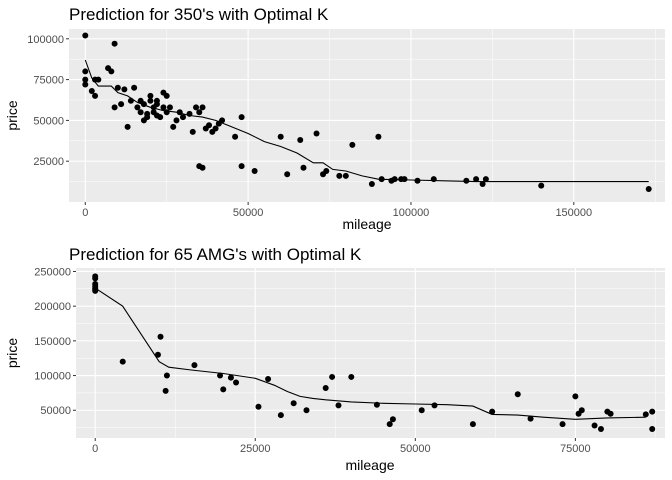 The width and height of the screenshot is (672, 480). What do you see at coordinates (52, 307) in the screenshot?
I see `y-tick-label: 200000` at bounding box center [52, 307].